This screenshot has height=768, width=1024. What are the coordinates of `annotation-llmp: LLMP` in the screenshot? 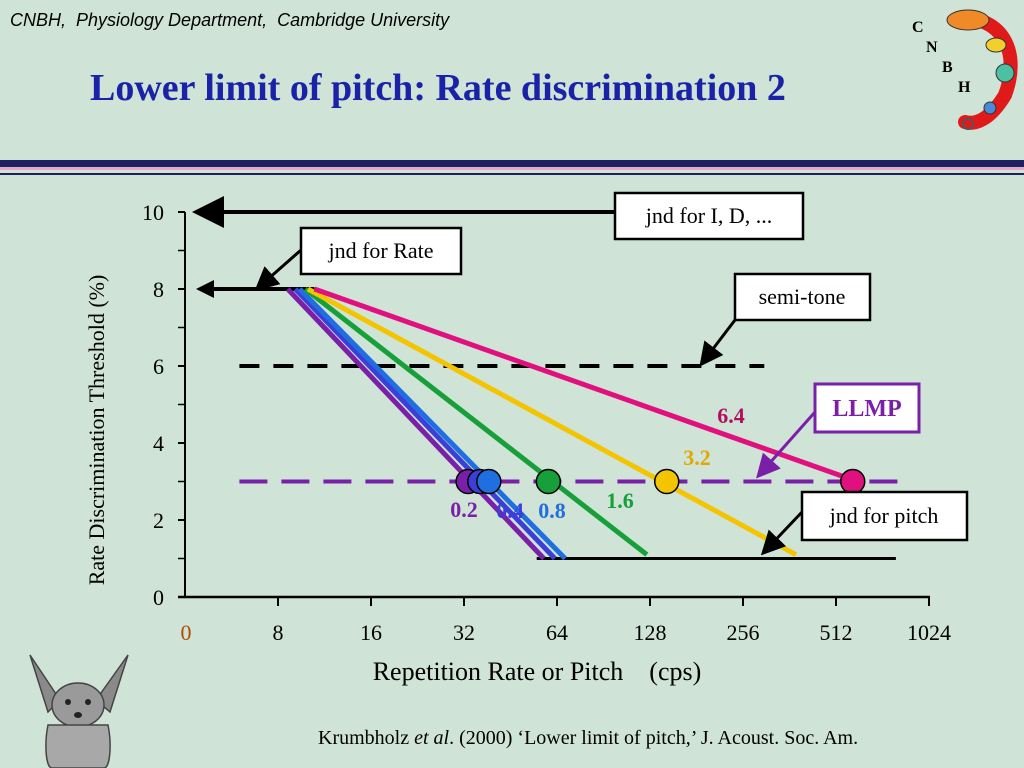 It's located at (867, 408).